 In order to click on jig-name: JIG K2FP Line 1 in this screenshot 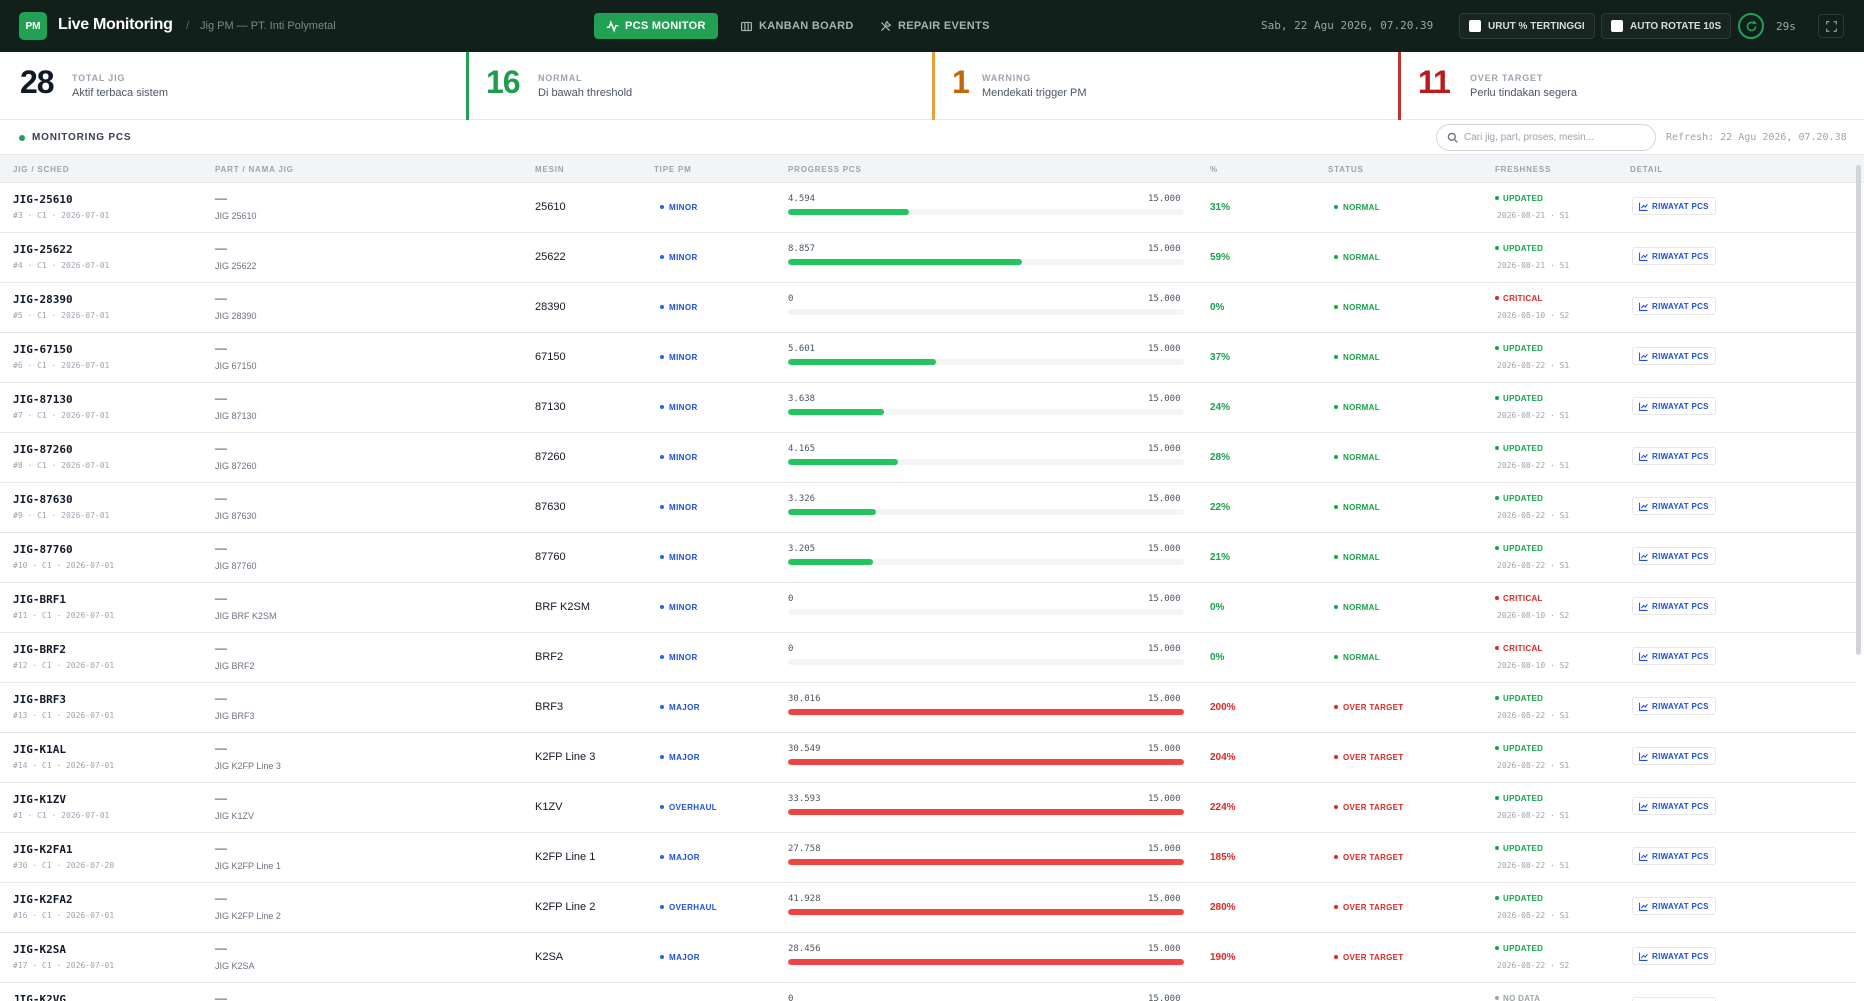, I will do `click(248, 866)`.